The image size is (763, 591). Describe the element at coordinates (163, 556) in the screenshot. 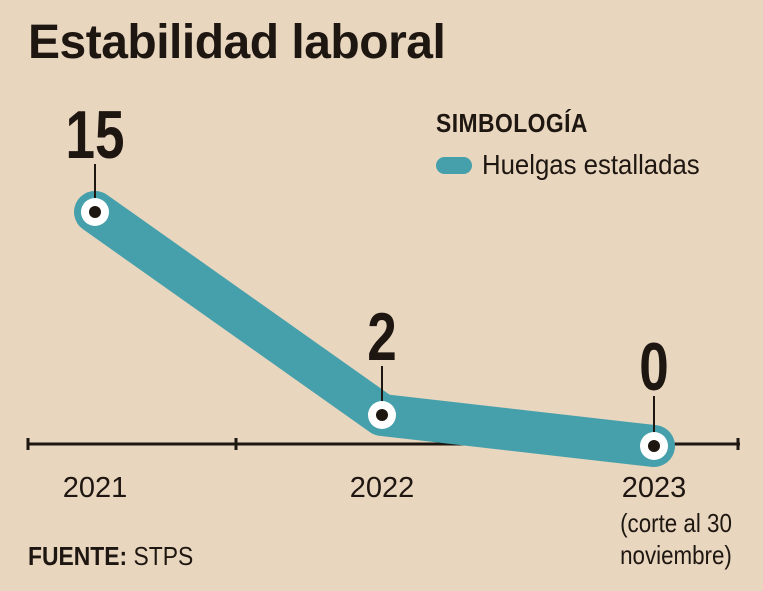

I see `source-value: STPS` at that location.